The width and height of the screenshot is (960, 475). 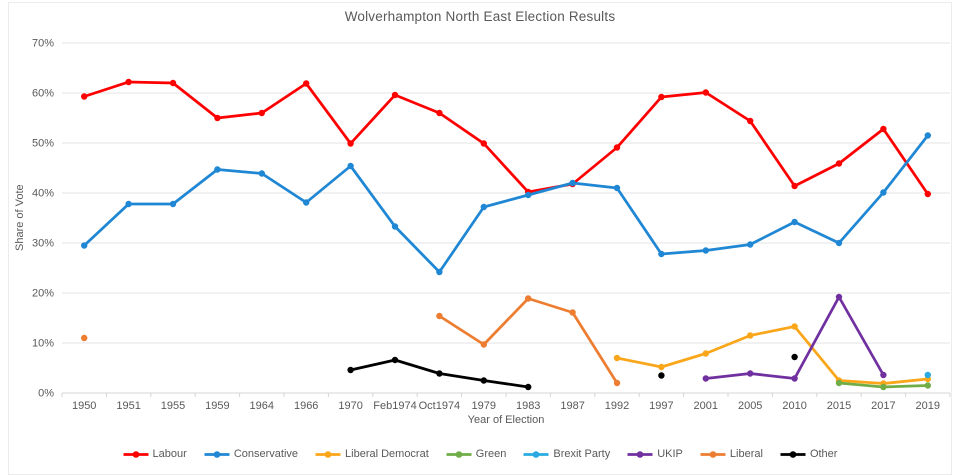 What do you see at coordinates (439, 316) in the screenshot?
I see `data-point-liberal-Oct1974` at bounding box center [439, 316].